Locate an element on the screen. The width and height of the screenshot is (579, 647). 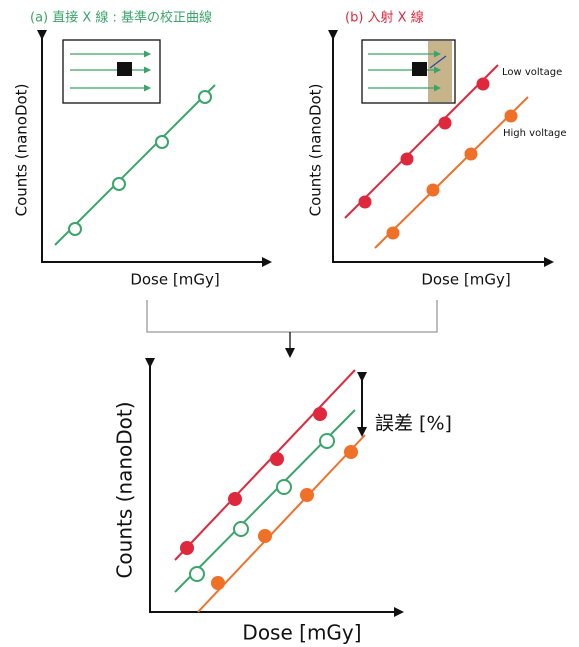
calibration-line is located at coordinates (135, 165).